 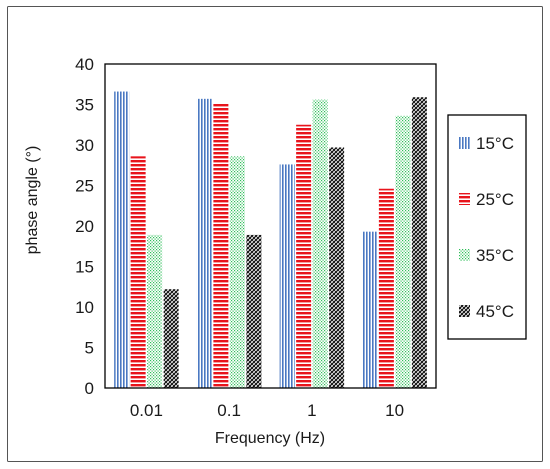 I want to click on legend-entries: 15°C 25°C 35°C 45°C, so click(x=486, y=227).